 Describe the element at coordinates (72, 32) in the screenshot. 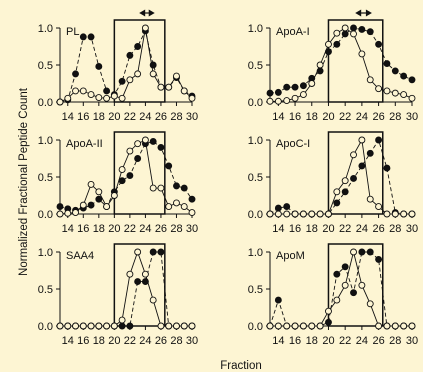

I see `panel-label: PL` at that location.